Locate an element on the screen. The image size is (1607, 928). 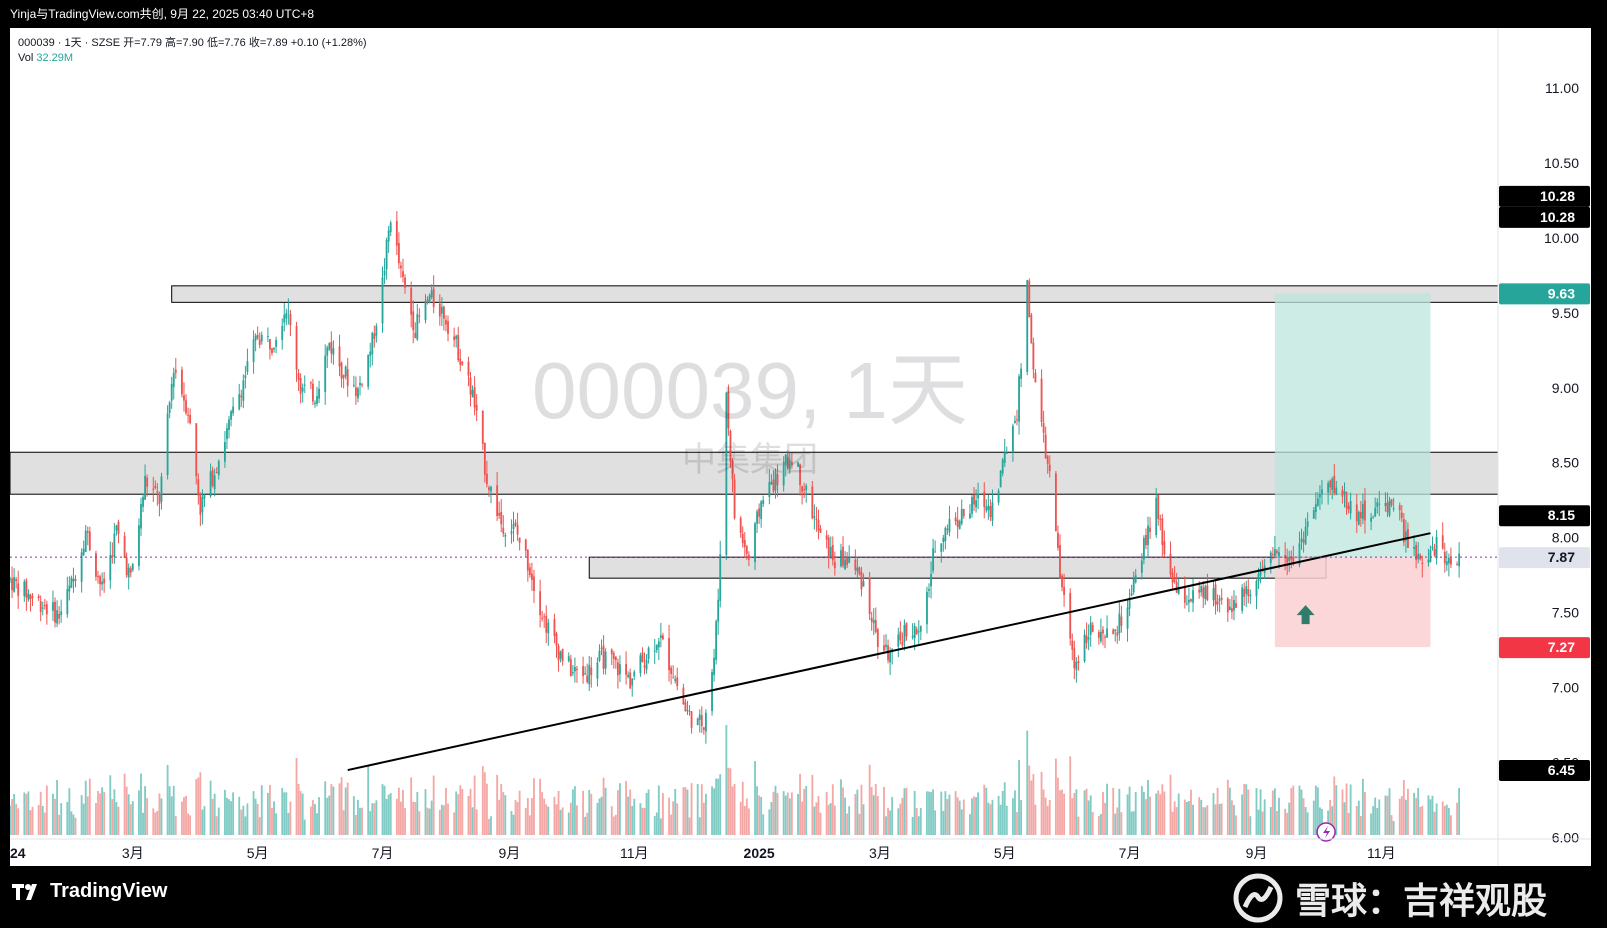
tradingview-logo: TradingView is located at coordinates (89, 891).